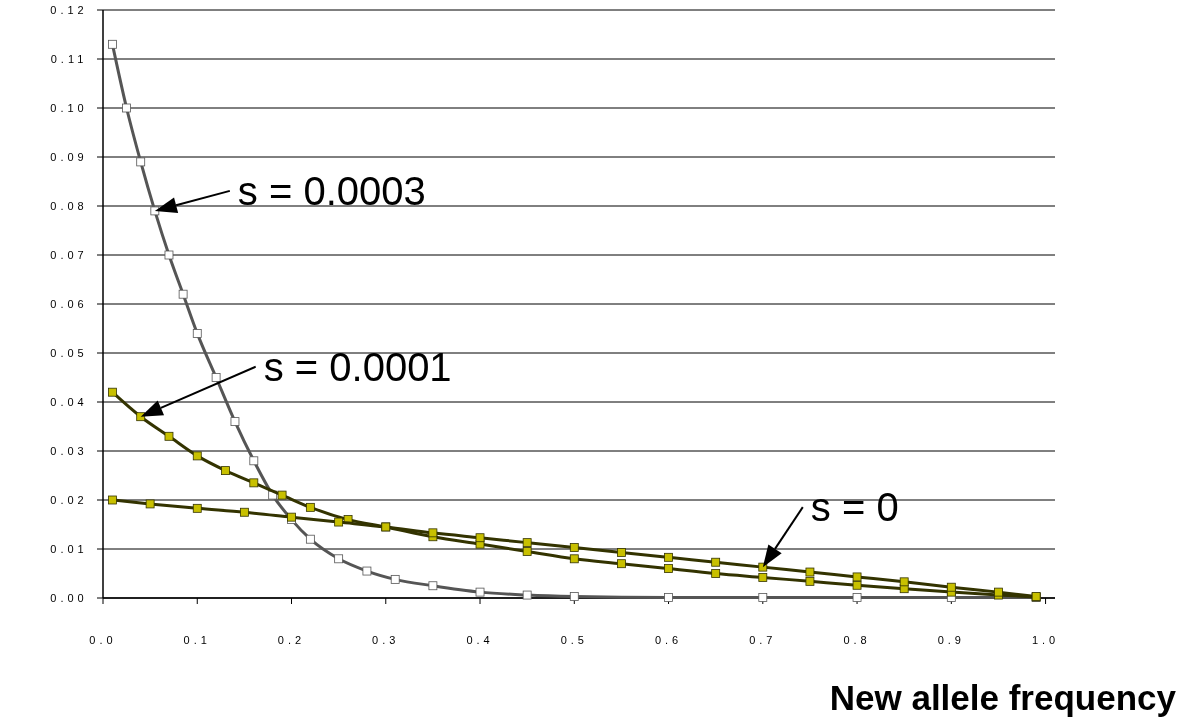 Image resolution: width=1186 pixels, height=722 pixels. I want to click on x-tick-label: 0.1, so click(197, 640).